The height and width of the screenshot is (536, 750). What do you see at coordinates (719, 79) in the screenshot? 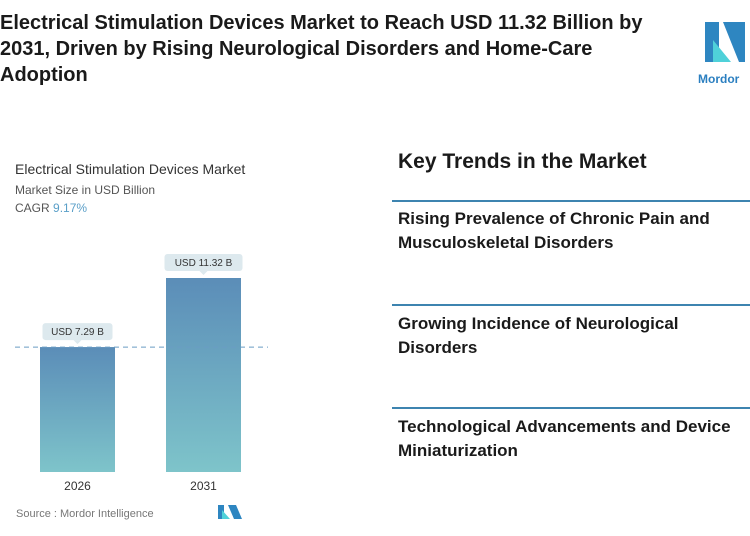
I see `logo-text: Mordor` at bounding box center [719, 79].